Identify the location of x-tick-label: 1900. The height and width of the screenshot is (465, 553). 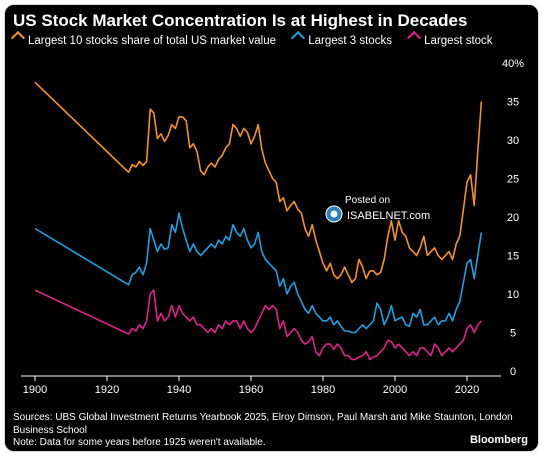
(35, 390).